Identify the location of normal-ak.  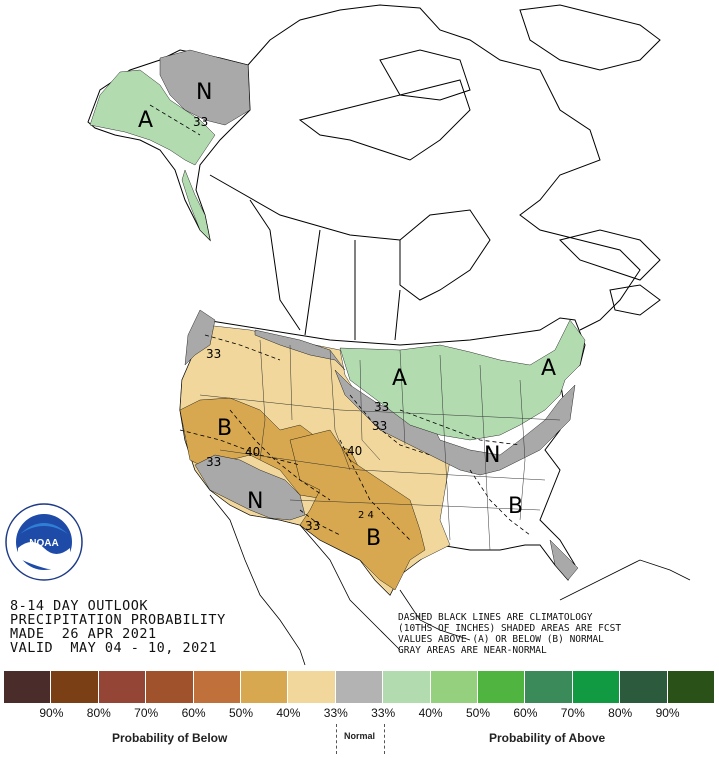
(205, 87).